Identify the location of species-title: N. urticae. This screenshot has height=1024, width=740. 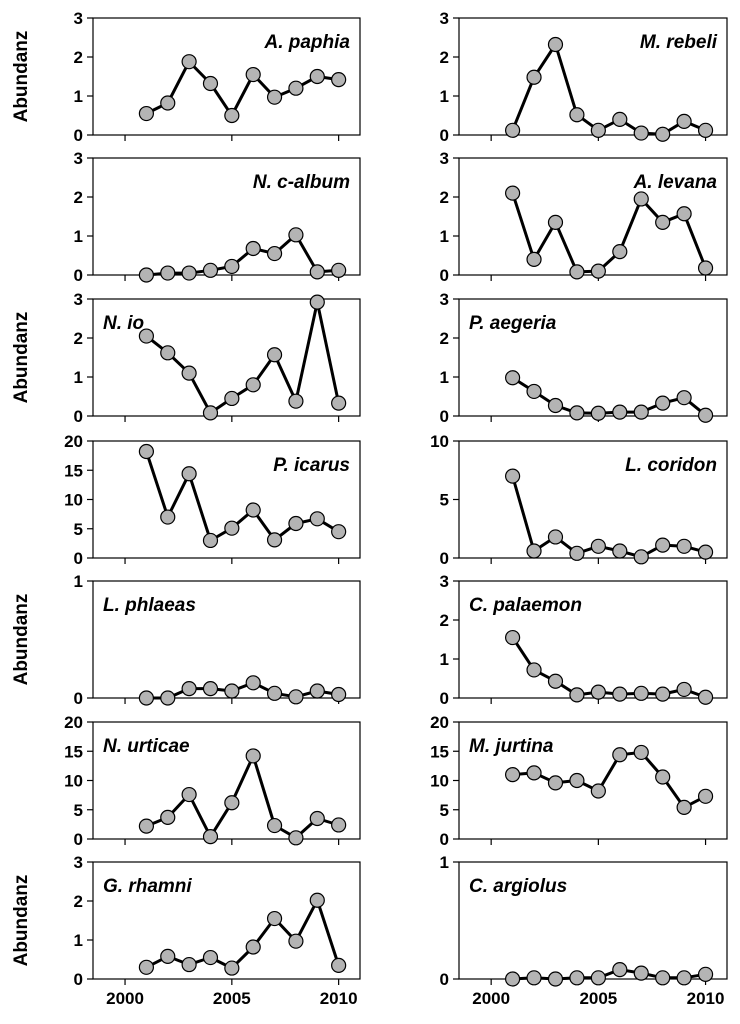
(146, 746).